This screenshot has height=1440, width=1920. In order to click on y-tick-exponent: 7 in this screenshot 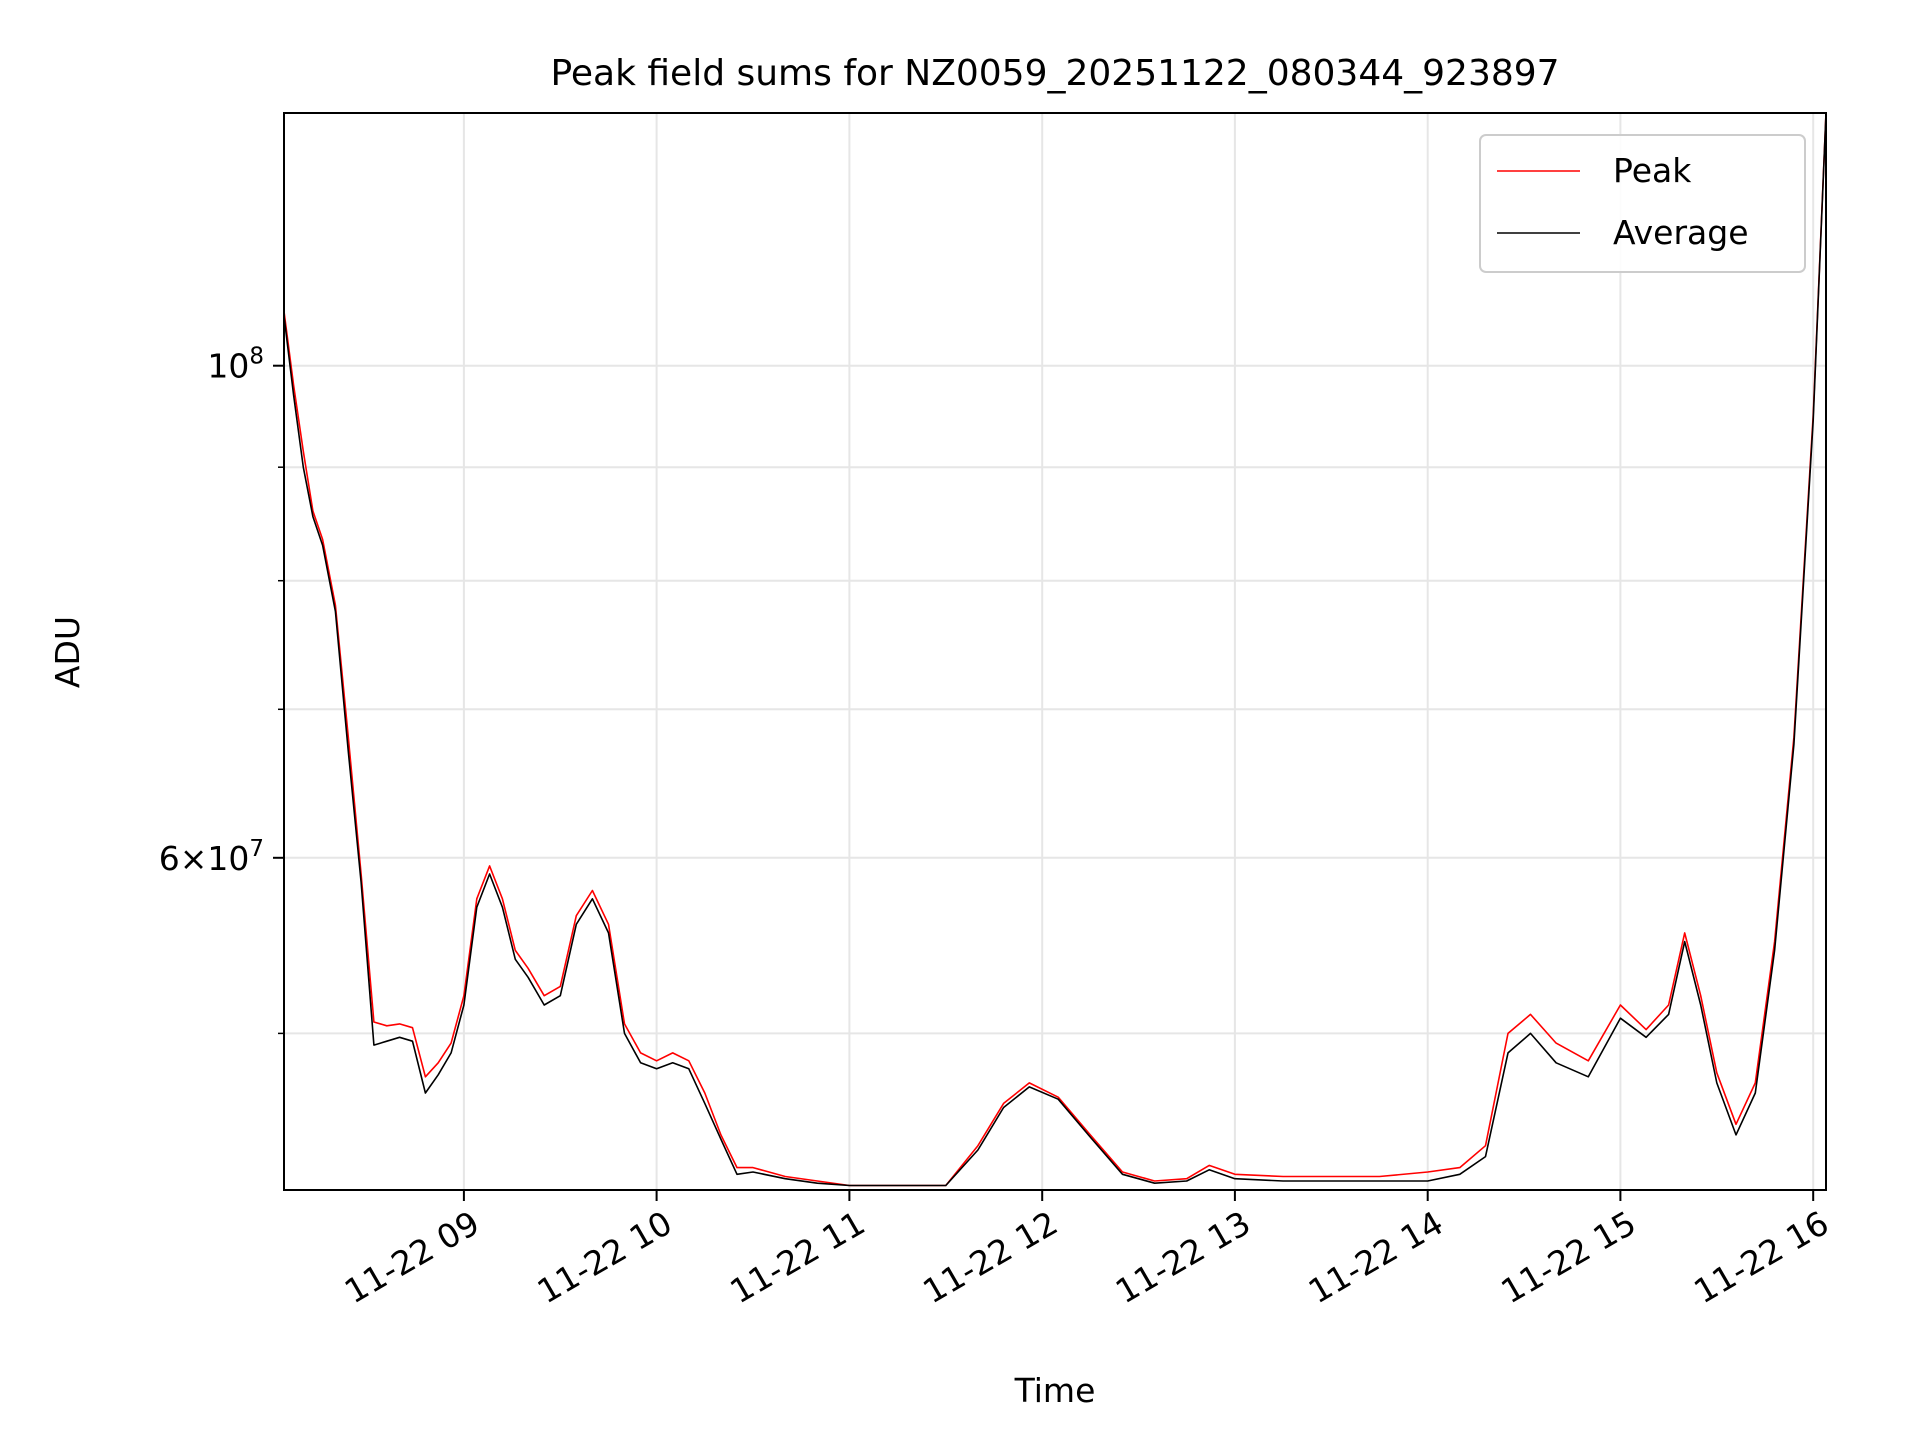, I will do `click(256, 849)`.